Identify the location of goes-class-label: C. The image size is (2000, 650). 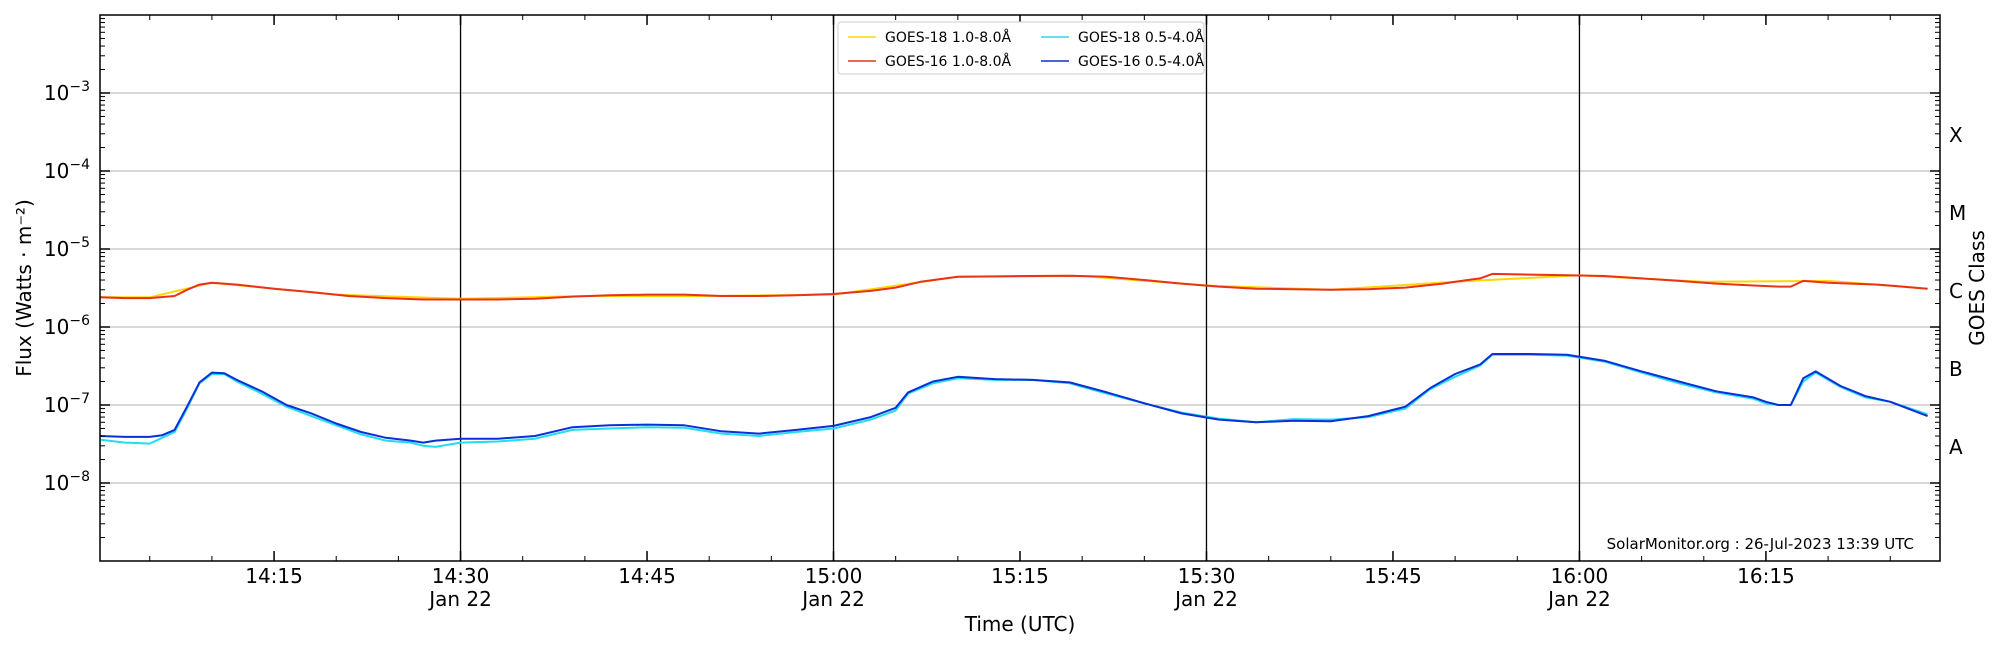
(1956, 291).